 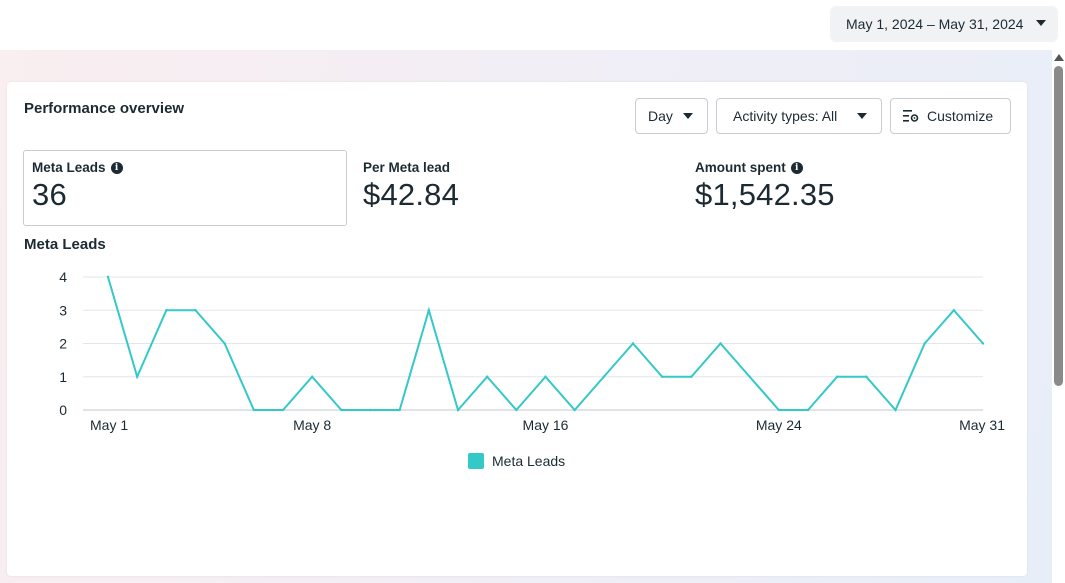 I want to click on metric-per-meta-lead: Per Meta lead $42.84, so click(x=411, y=186).